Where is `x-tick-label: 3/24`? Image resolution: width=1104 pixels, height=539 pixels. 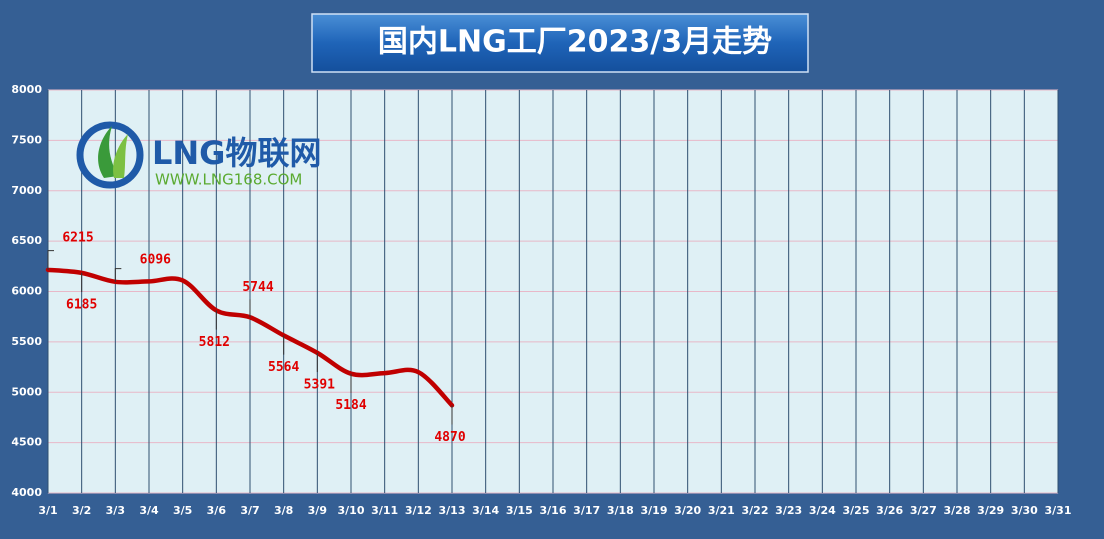 x-tick-label: 3/24 is located at coordinates (822, 510).